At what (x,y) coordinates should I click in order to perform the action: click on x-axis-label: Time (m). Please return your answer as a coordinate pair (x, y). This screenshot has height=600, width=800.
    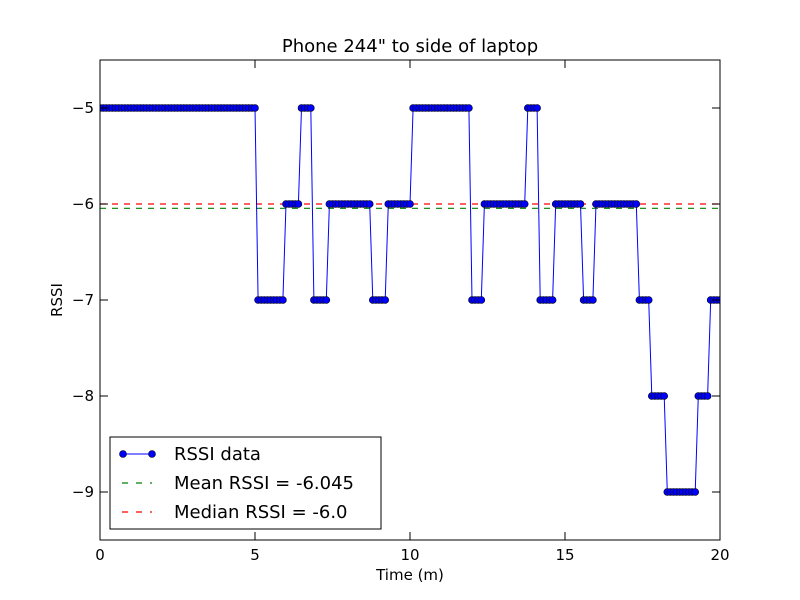
    Looking at the image, I should click on (409, 575).